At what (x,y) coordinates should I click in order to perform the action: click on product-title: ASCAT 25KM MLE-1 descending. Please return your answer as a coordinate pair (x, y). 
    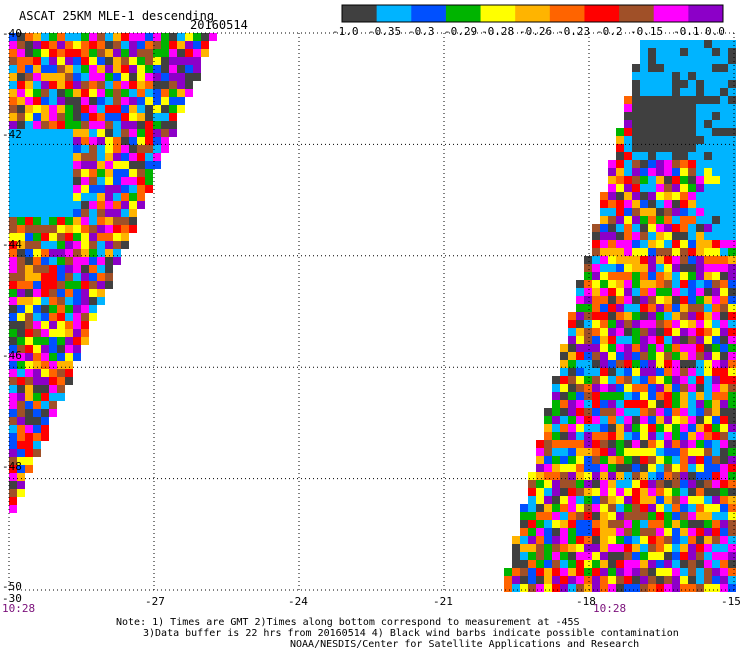
    Looking at the image, I should click on (117, 16).